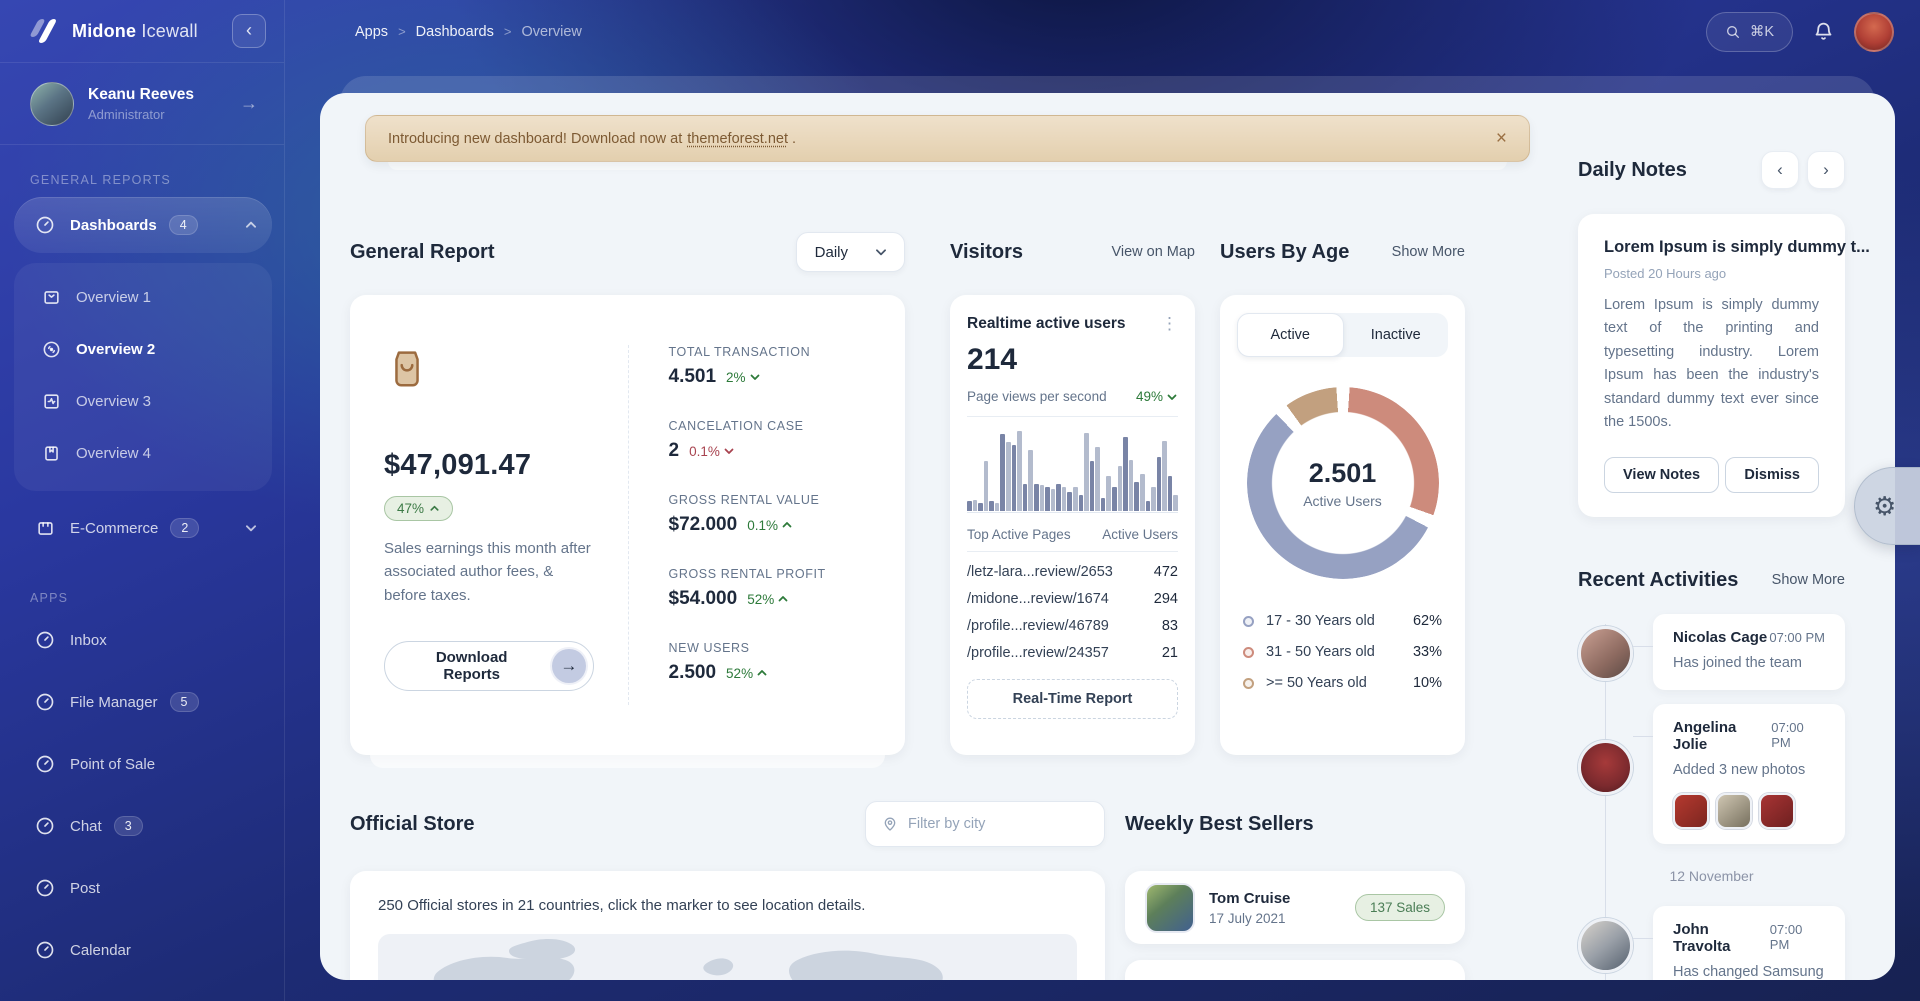 The height and width of the screenshot is (1001, 1920). Describe the element at coordinates (998, 824) in the screenshot. I see `filter-by-city-input` at that location.